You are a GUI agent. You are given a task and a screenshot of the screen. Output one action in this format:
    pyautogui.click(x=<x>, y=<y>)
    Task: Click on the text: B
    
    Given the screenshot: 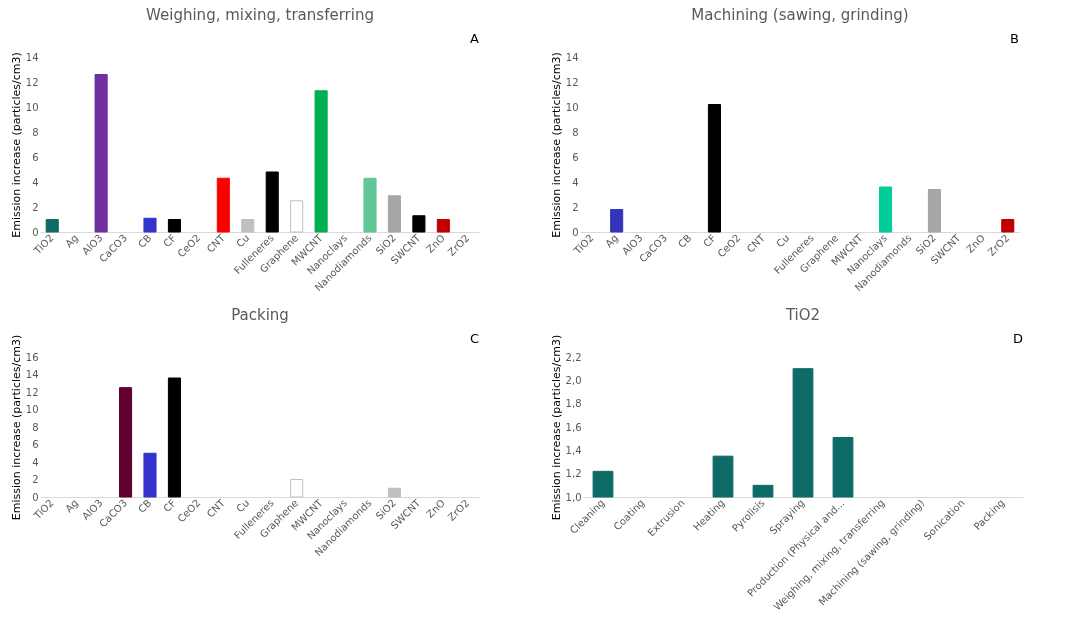 What is the action you would take?
    pyautogui.click(x=1014, y=38)
    